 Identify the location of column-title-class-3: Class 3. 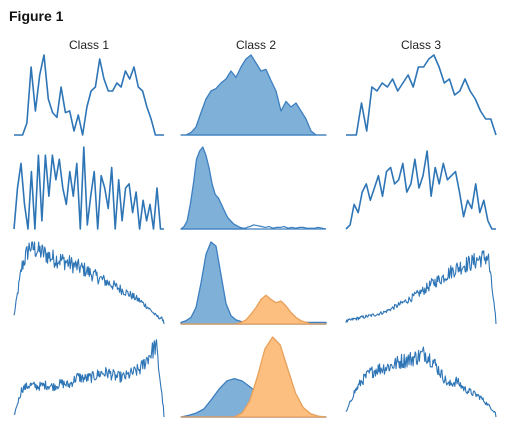
(420, 45).